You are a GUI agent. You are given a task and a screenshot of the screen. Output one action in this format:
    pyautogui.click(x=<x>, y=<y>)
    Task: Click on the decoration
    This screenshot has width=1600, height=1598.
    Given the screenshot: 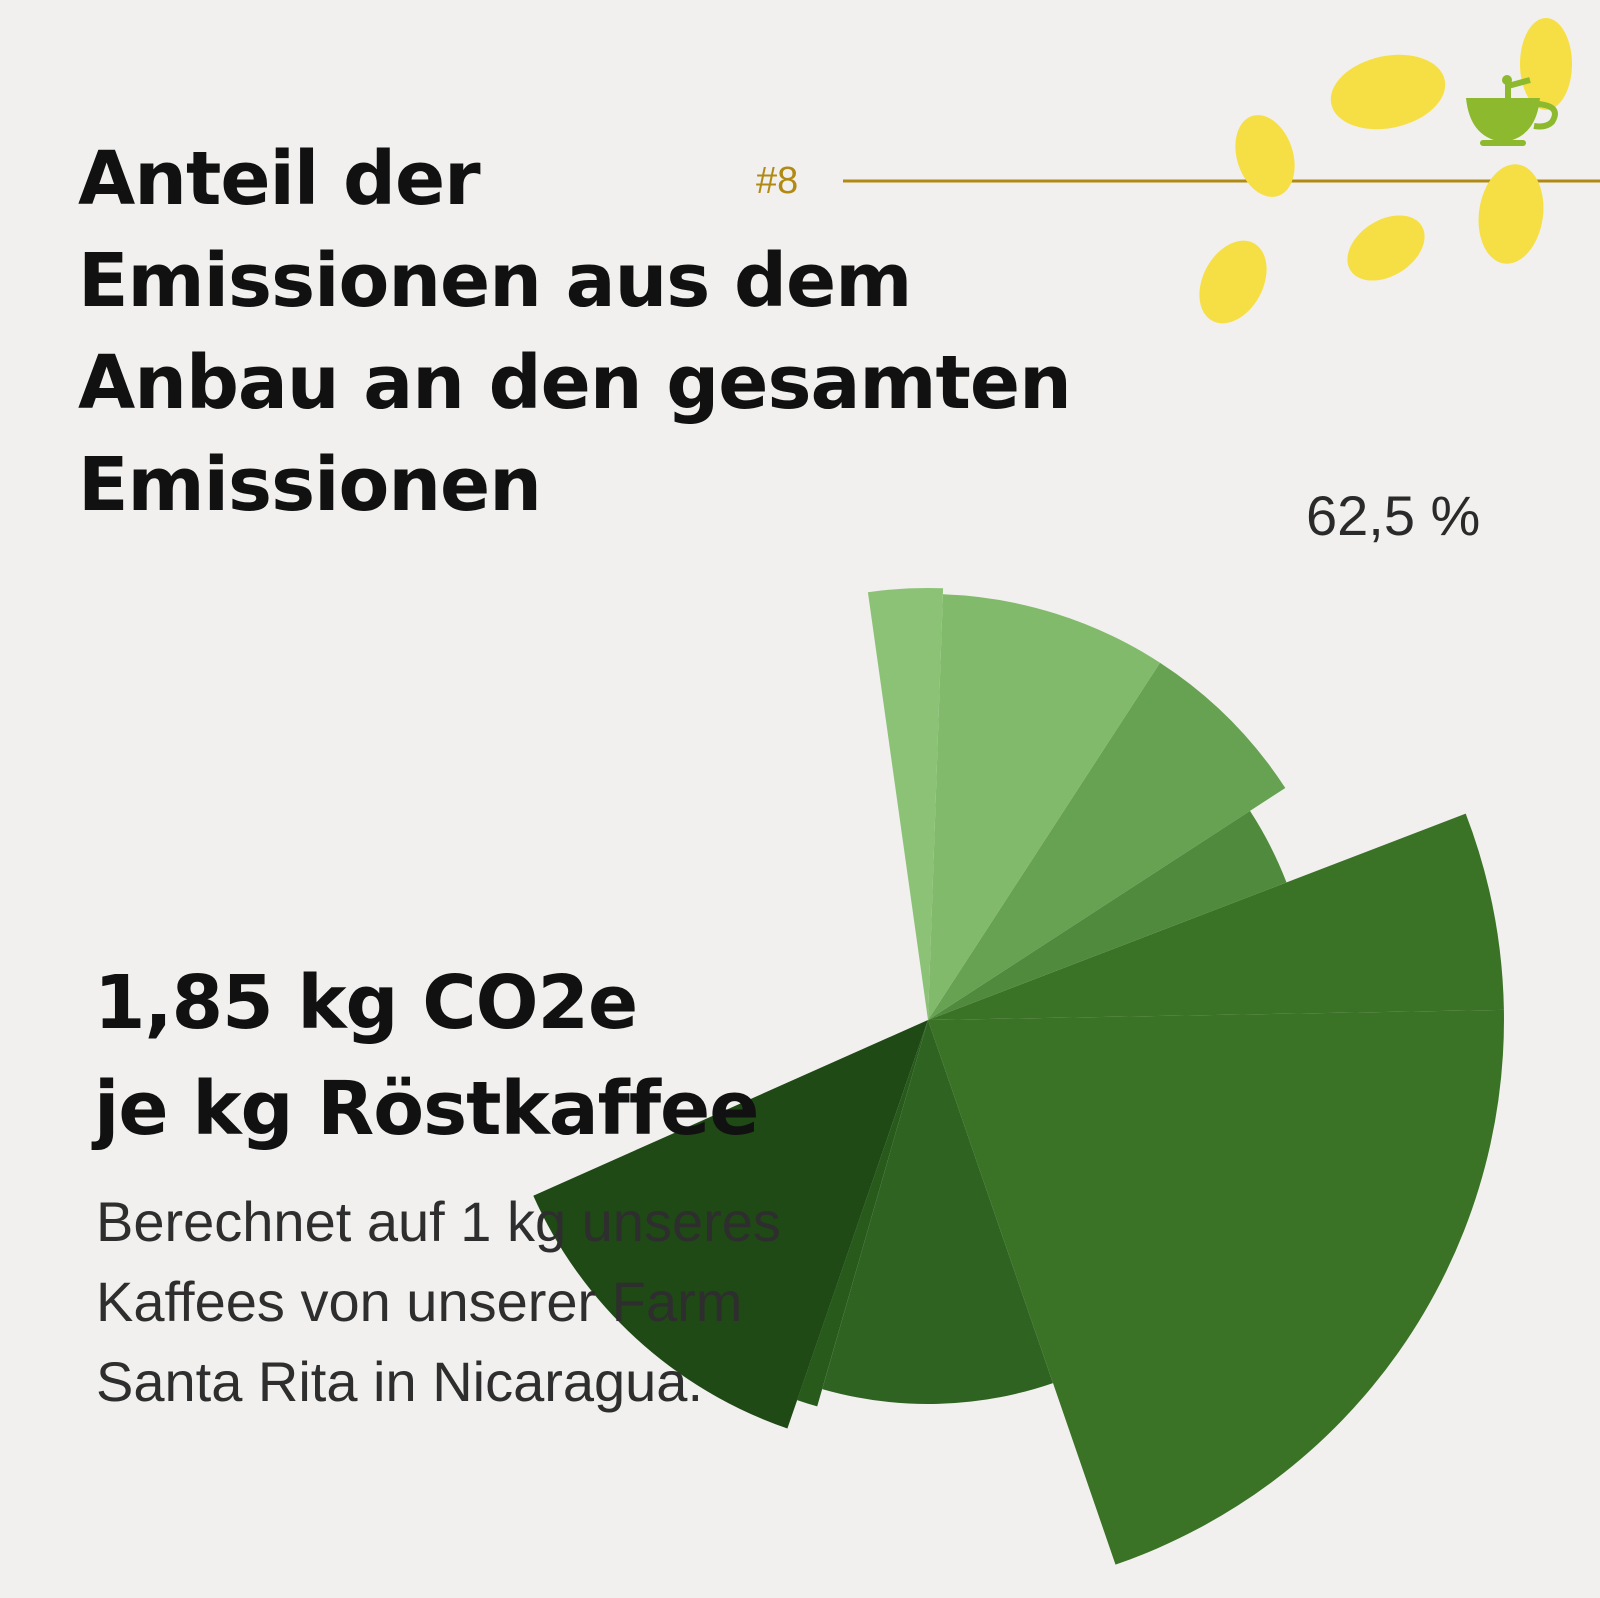 What is the action you would take?
    pyautogui.click(x=1221, y=171)
    